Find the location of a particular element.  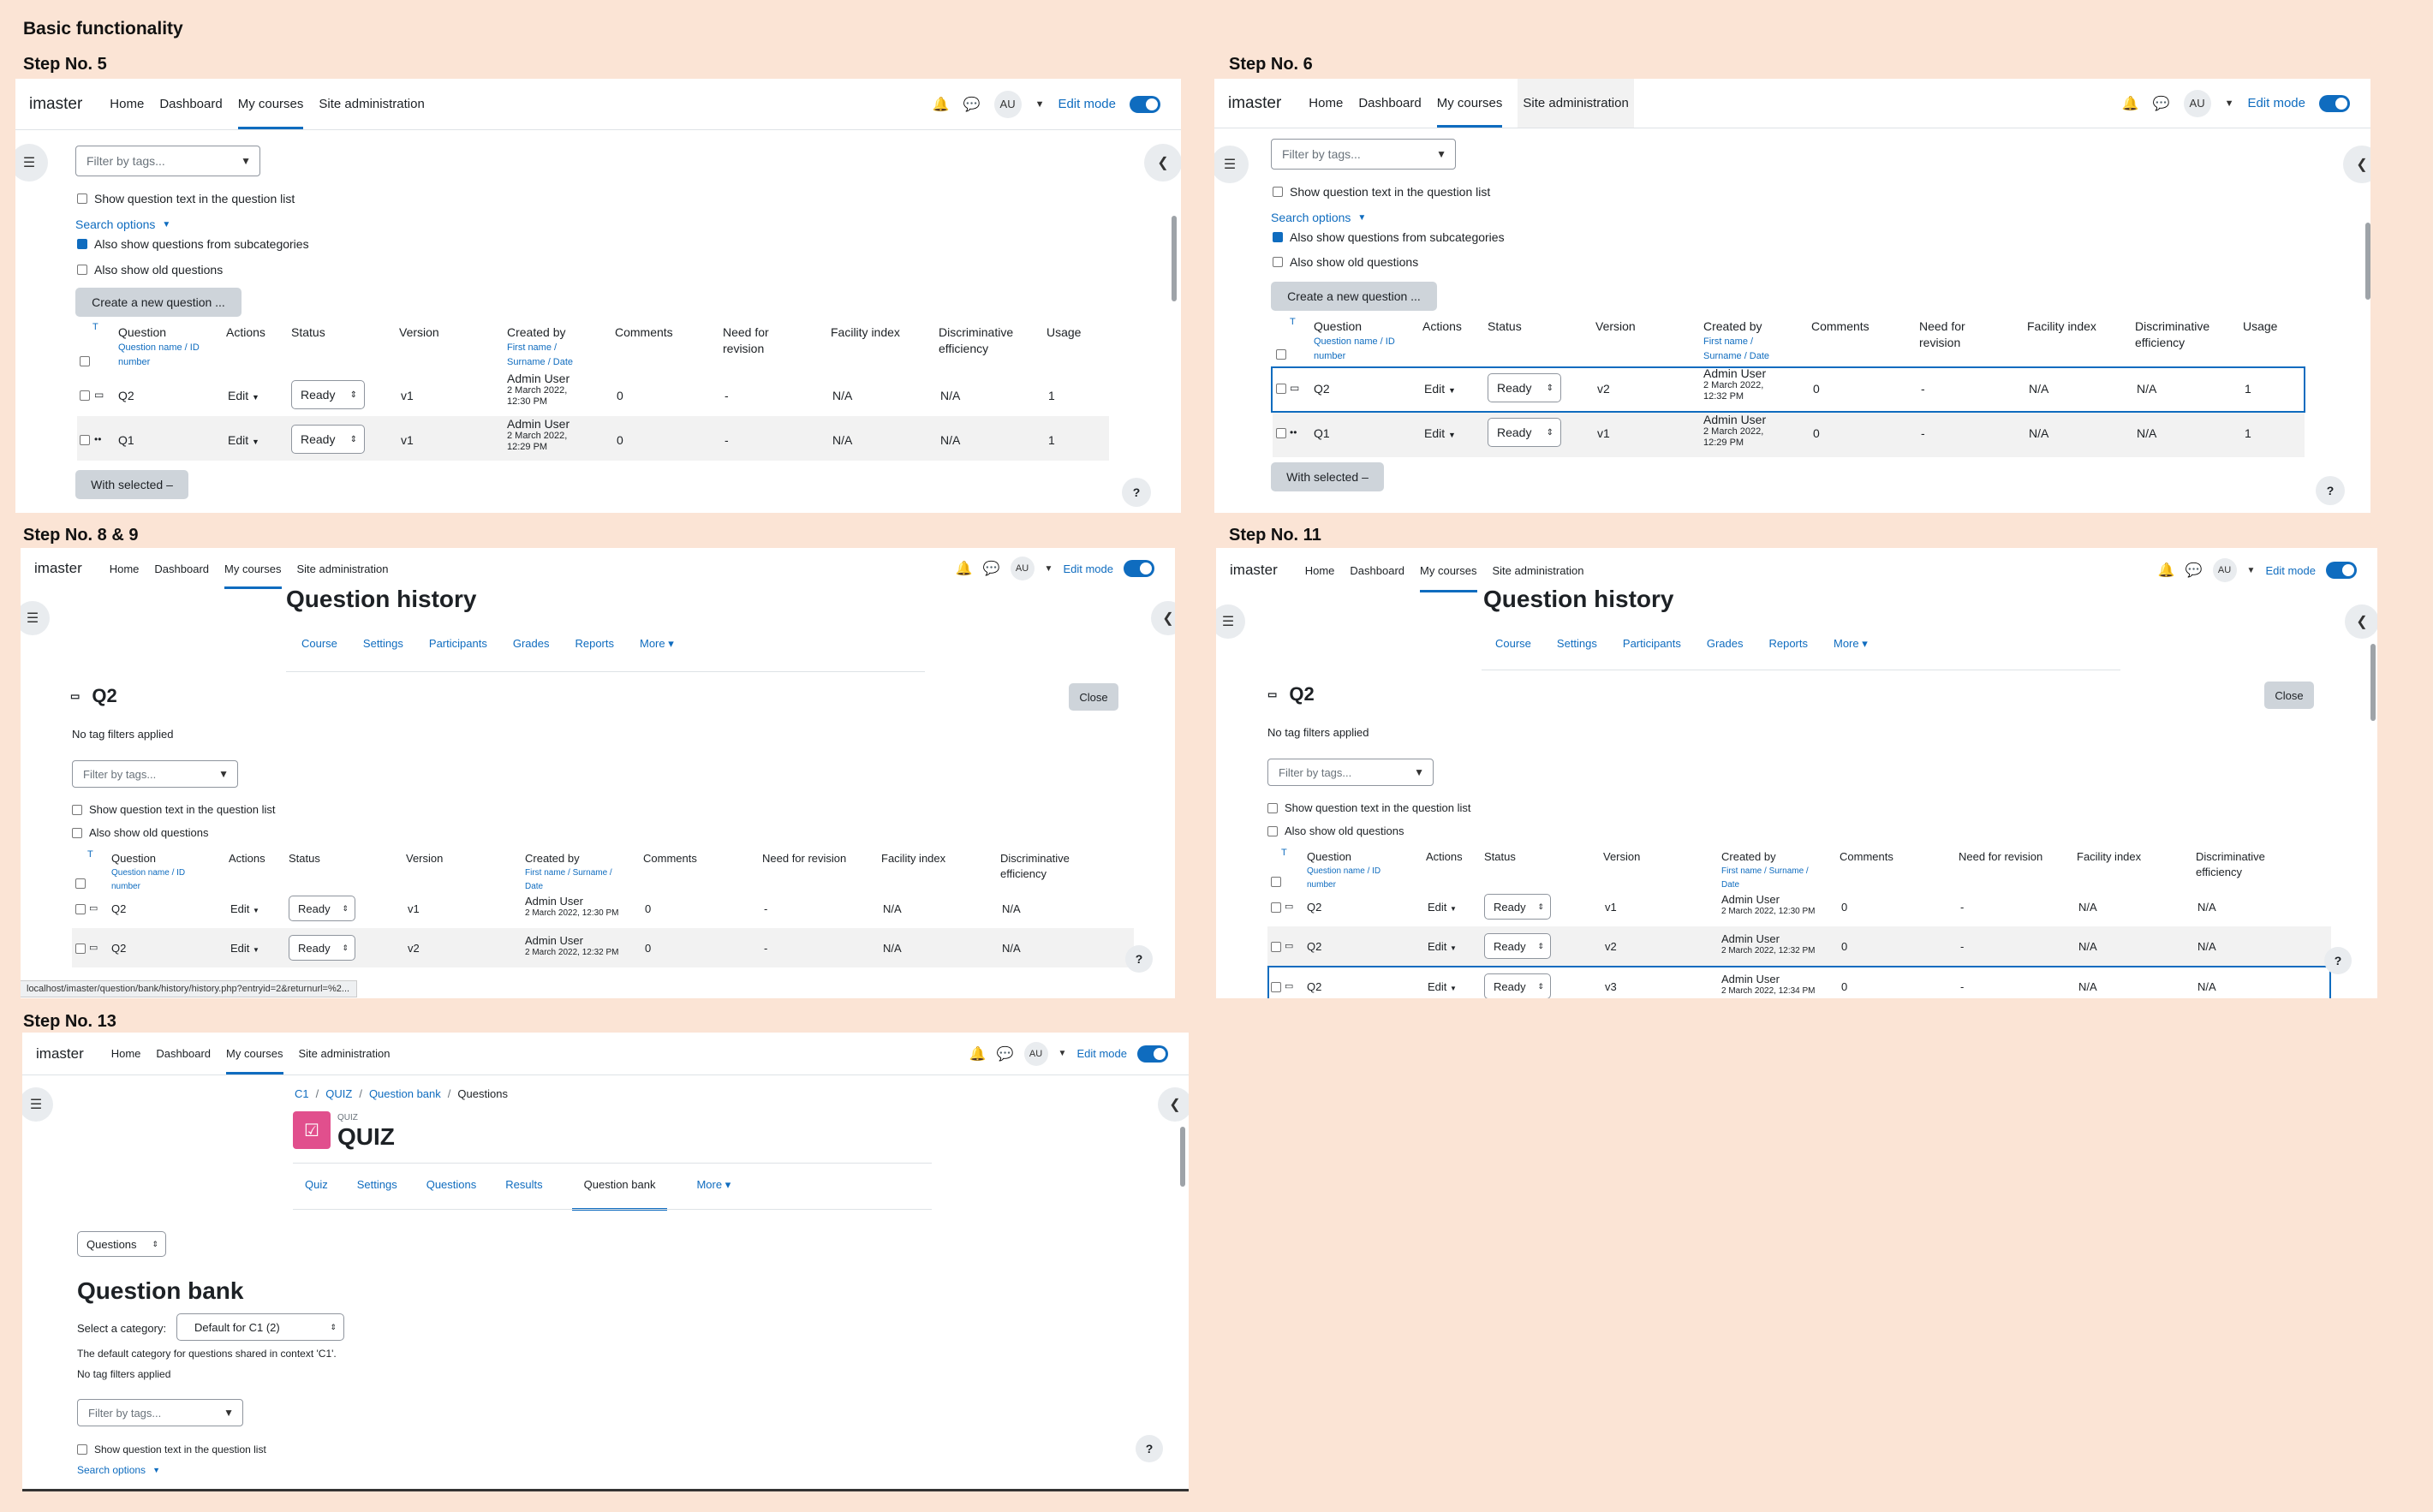

with-selected-button: With selected – is located at coordinates (131, 484).